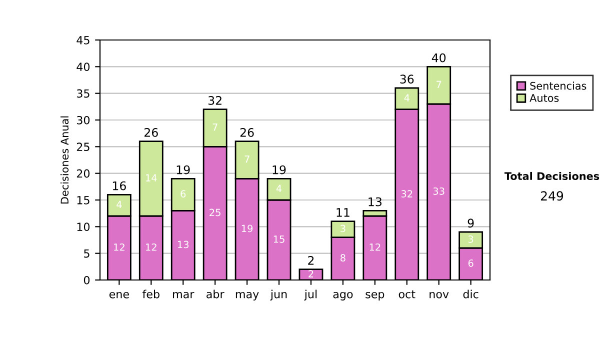 This screenshot has height=340, width=600. I want to click on data-label: 8, so click(343, 258).